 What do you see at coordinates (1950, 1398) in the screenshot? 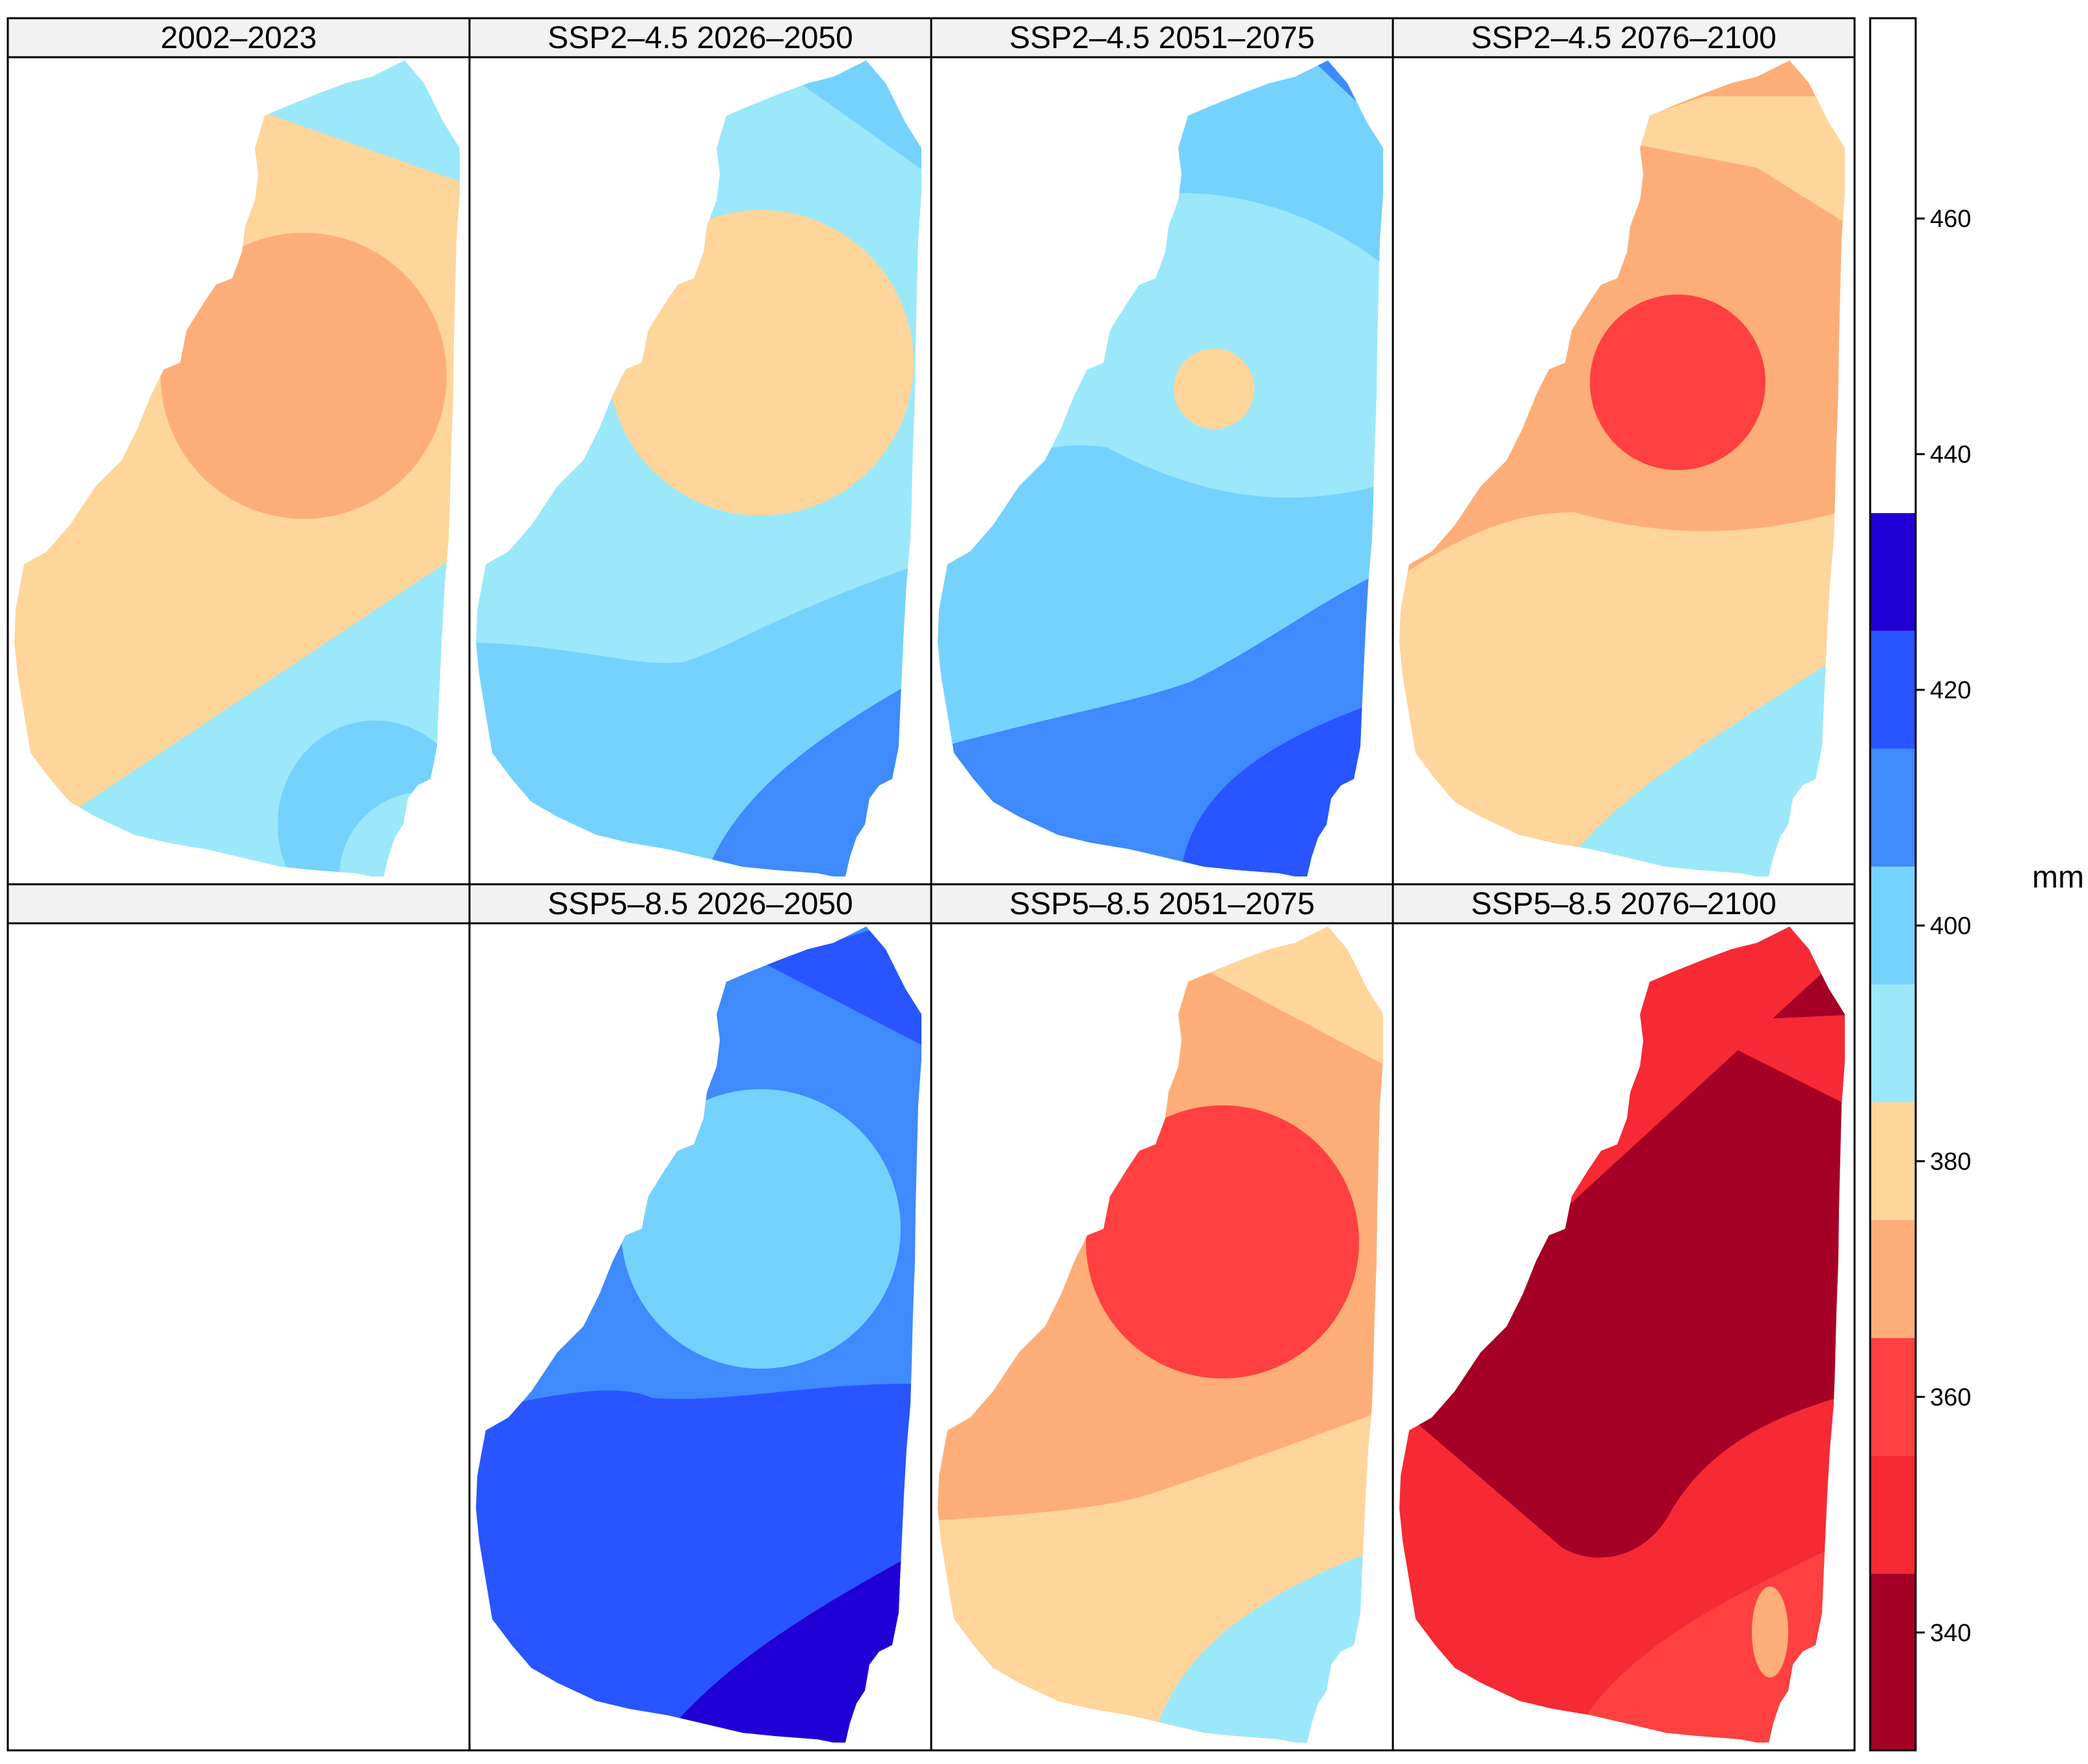
I see `legend-tick-label: 360` at bounding box center [1950, 1398].